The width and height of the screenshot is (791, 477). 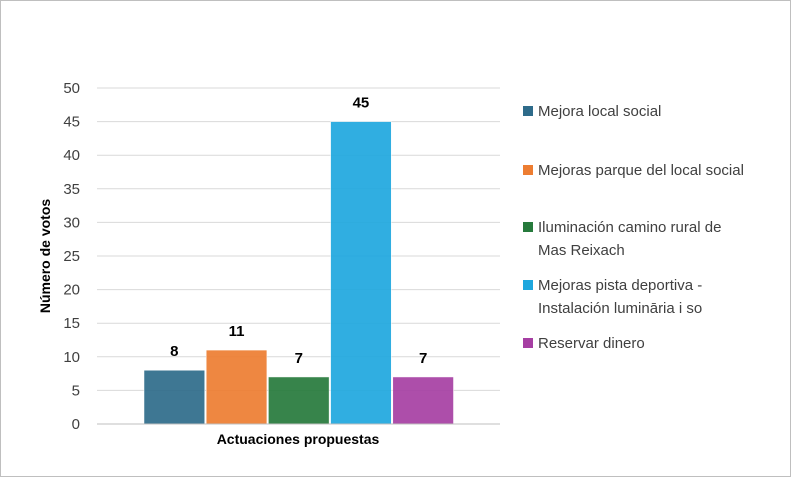 I want to click on y-tick-label: 35, so click(x=71, y=189).